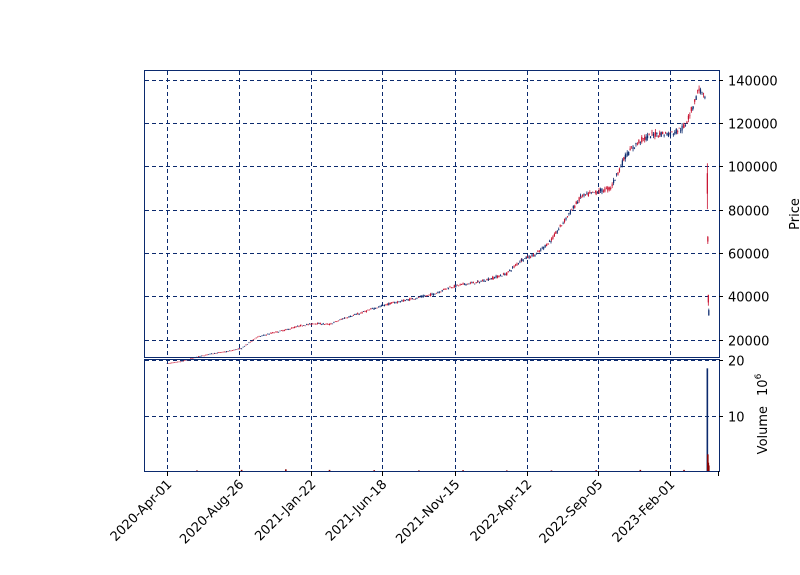 The height and width of the screenshot is (575, 800). What do you see at coordinates (753, 82) in the screenshot?
I see `price-tick-label: 140000` at bounding box center [753, 82].